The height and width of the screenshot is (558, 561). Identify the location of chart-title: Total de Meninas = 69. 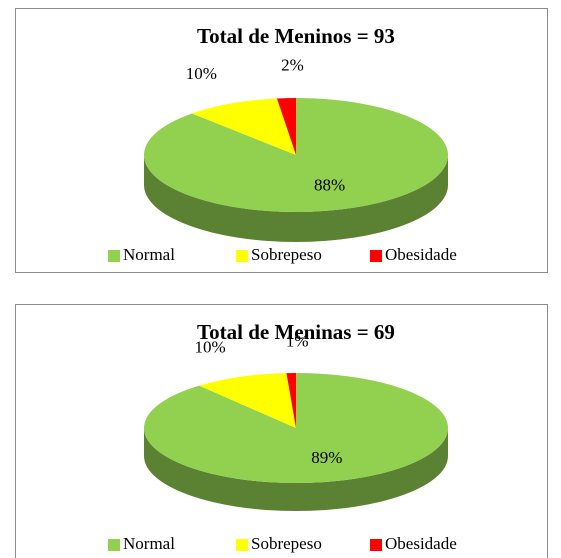
(296, 332).